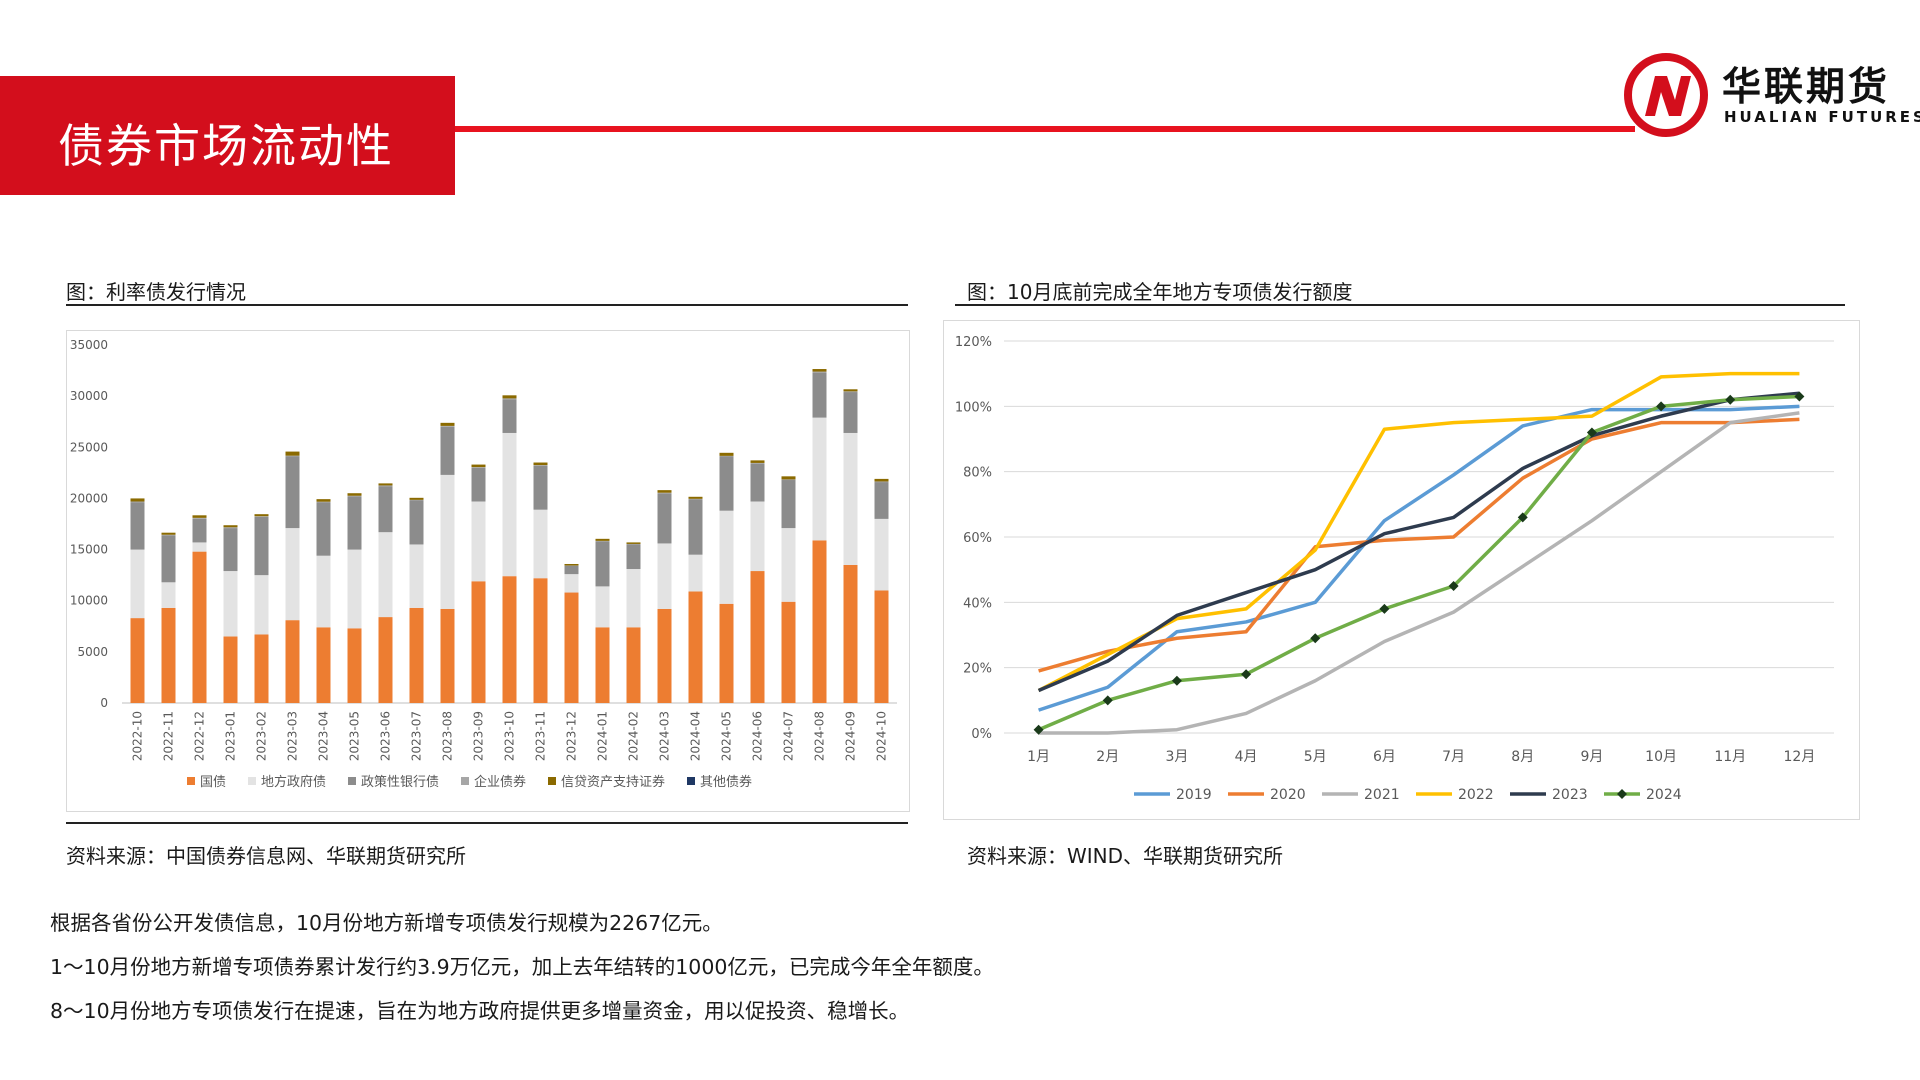 The image size is (1920, 1080). Describe the element at coordinates (1453, 757) in the screenshot. I see `x-tick-label: 7月` at that location.